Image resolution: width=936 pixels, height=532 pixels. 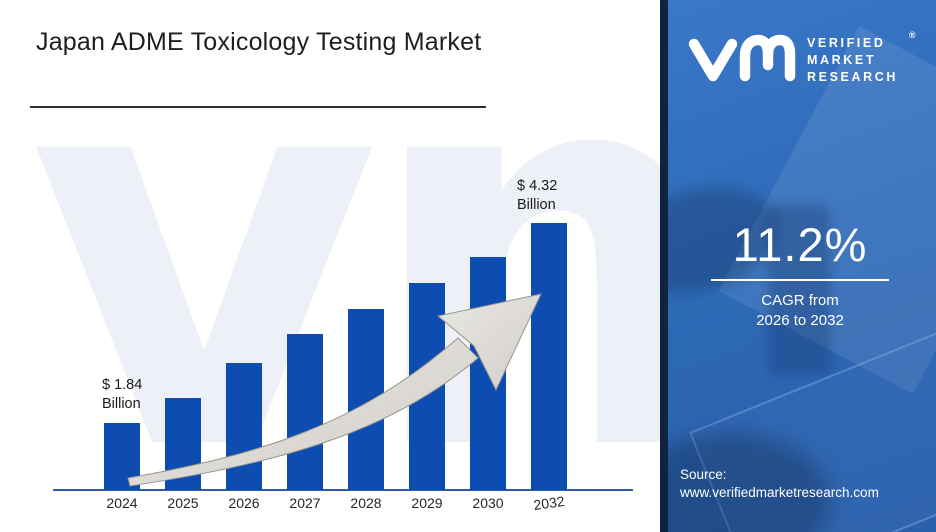 What do you see at coordinates (800, 301) in the screenshot?
I see `cagr-caption-line1: CAGR from` at bounding box center [800, 301].